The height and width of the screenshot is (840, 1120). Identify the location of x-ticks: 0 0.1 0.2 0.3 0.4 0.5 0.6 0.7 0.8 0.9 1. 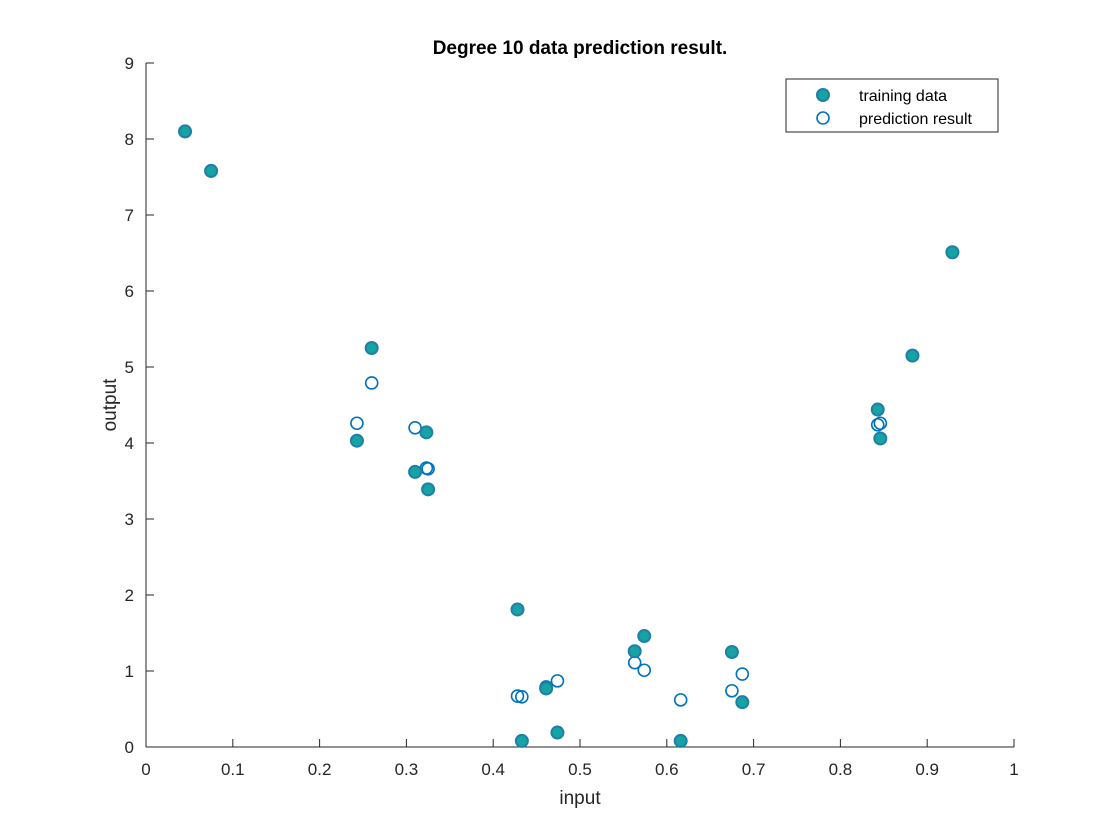
(580, 759).